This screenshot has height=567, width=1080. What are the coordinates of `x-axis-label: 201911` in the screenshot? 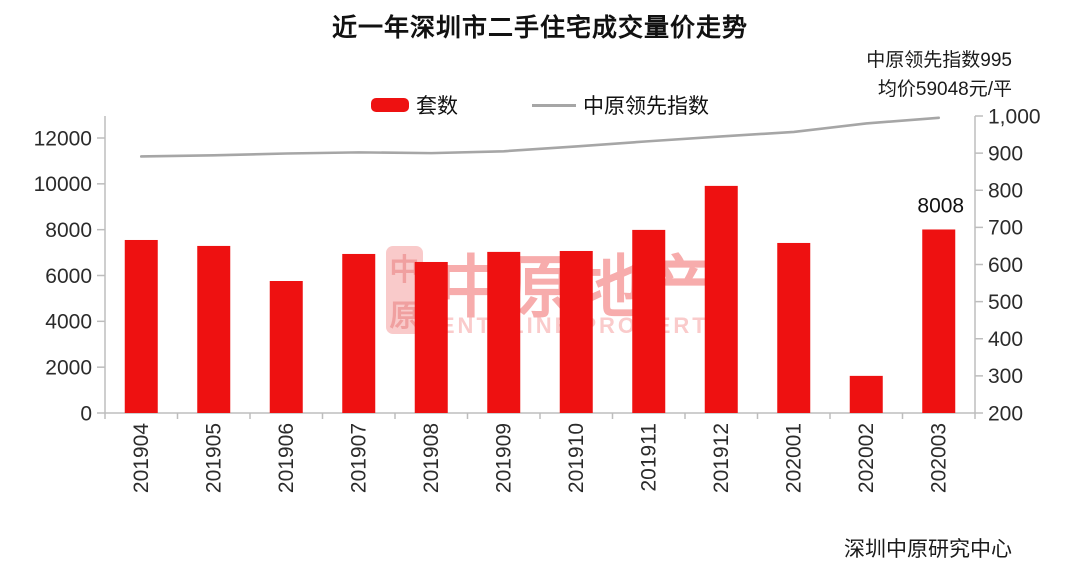 It's located at (649, 457).